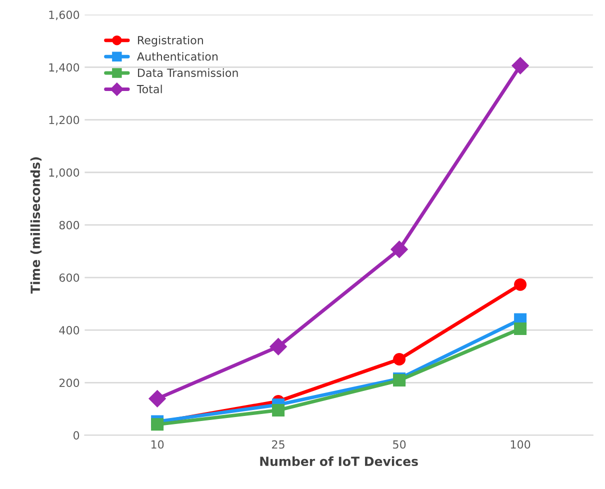 Image resolution: width=605 pixels, height=489 pixels. Describe the element at coordinates (77, 435) in the screenshot. I see `y-tick-label: 0` at that location.